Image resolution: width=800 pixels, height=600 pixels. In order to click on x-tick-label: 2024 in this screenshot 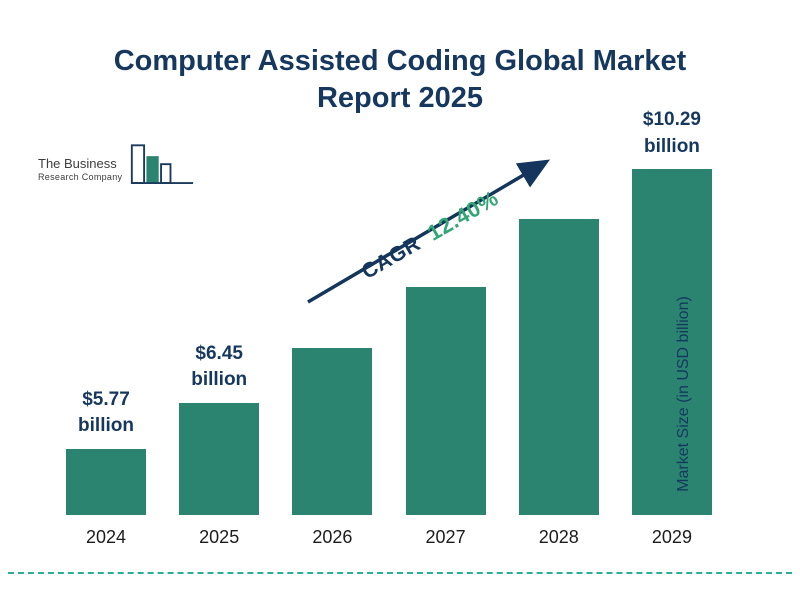, I will do `click(106, 537)`.